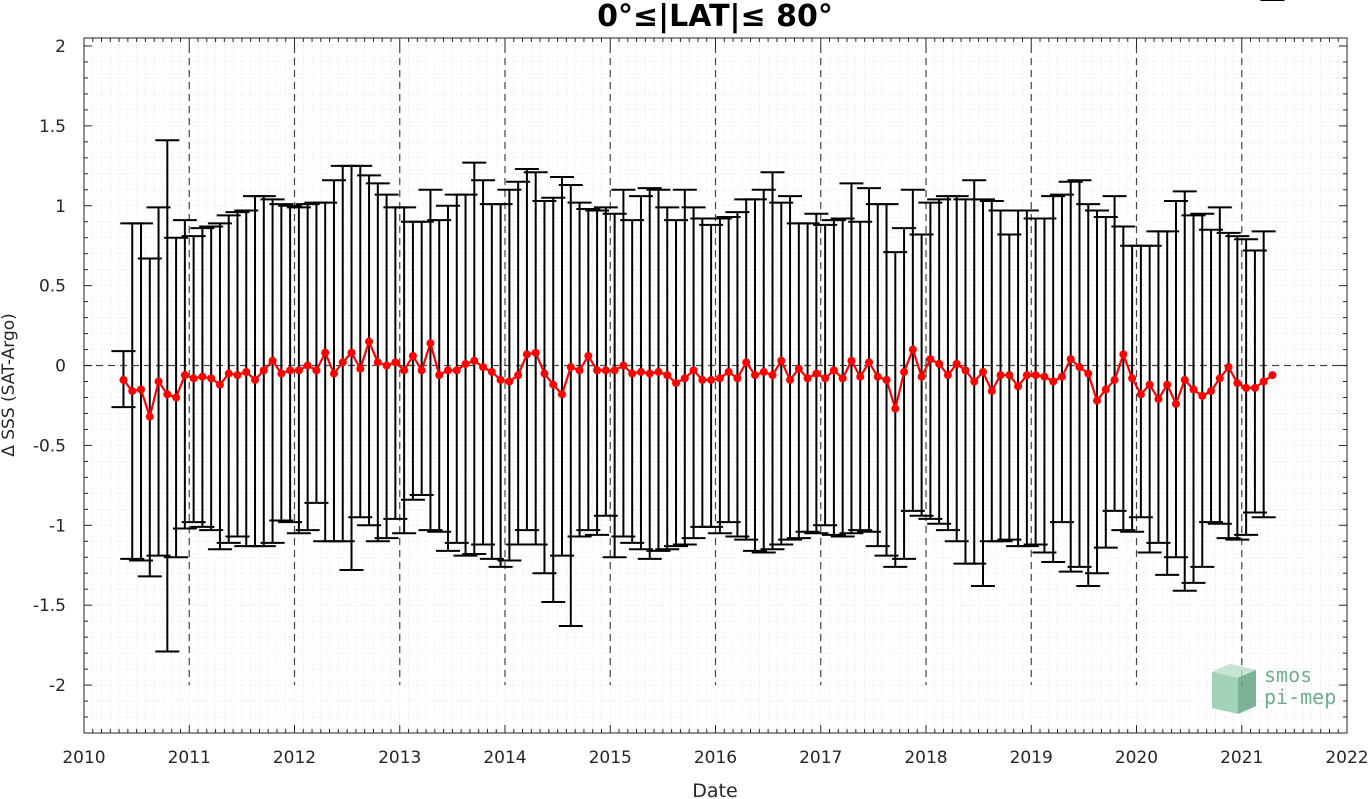 Image resolution: width=1371 pixels, height=799 pixels. Describe the element at coordinates (57, 686) in the screenshot. I see `y-tick-label: -2` at that location.